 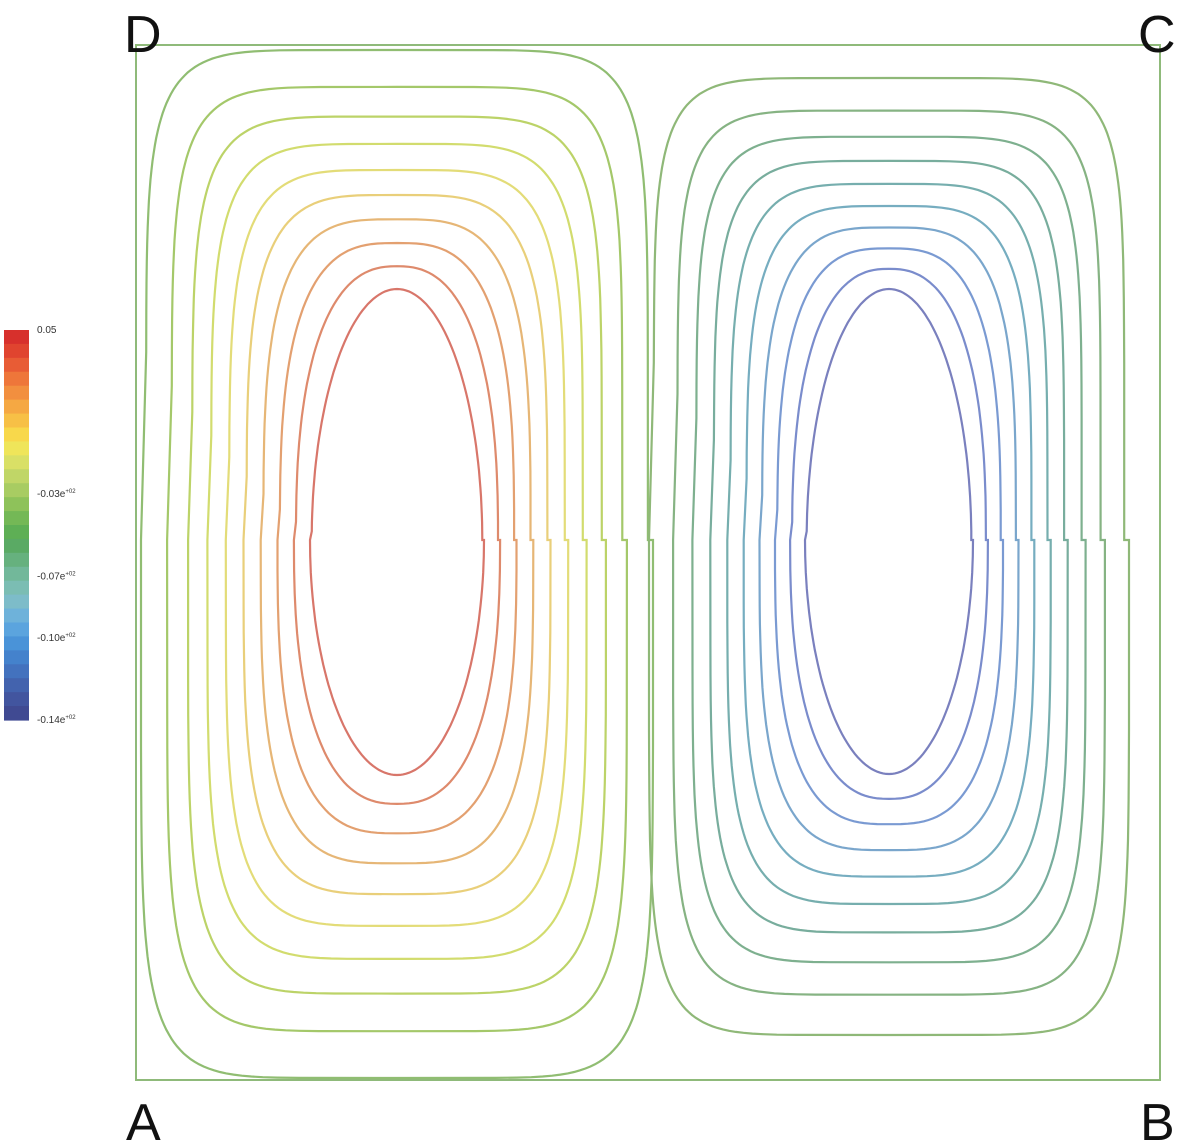 I want to click on corner-label-b: B, so click(x=1157, y=1119).